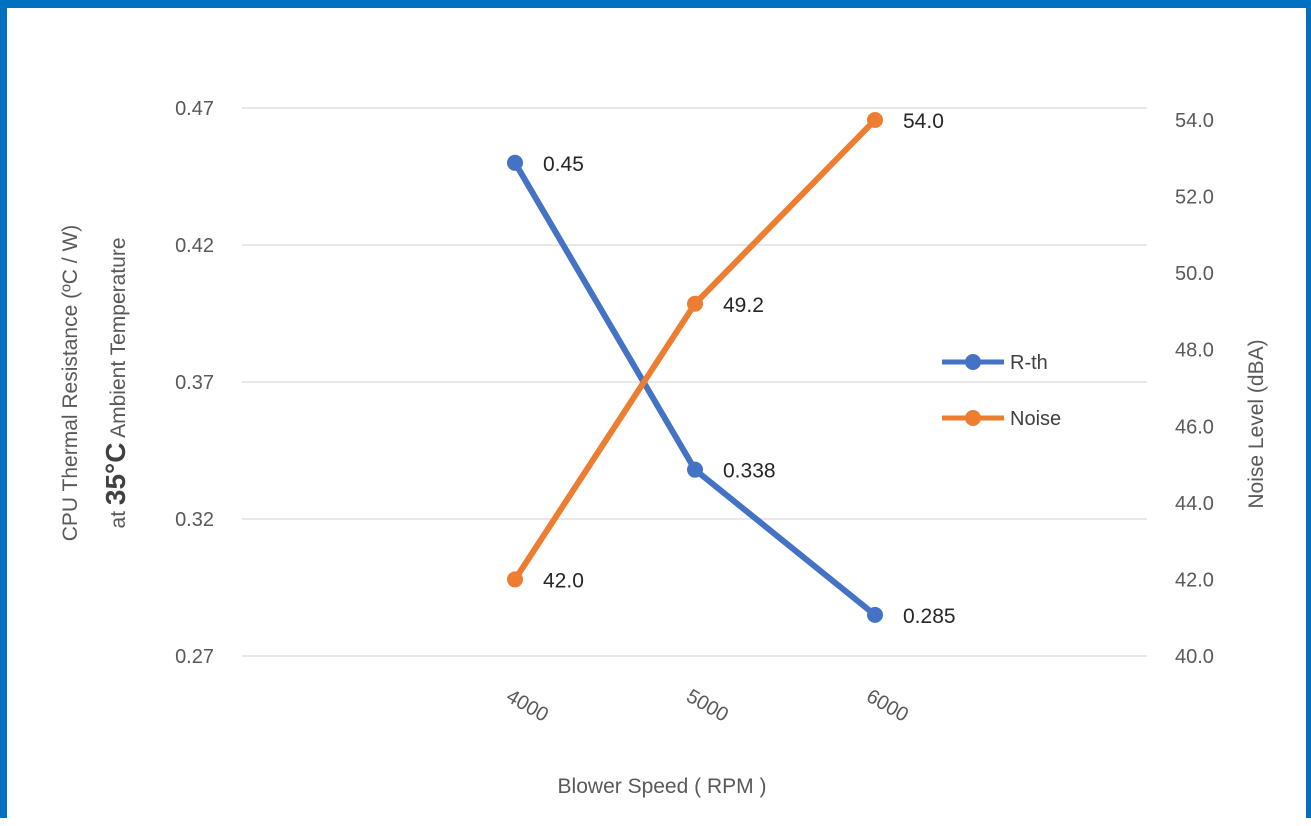 The height and width of the screenshot is (826, 1311). I want to click on data-label: 49.2, so click(743, 305).